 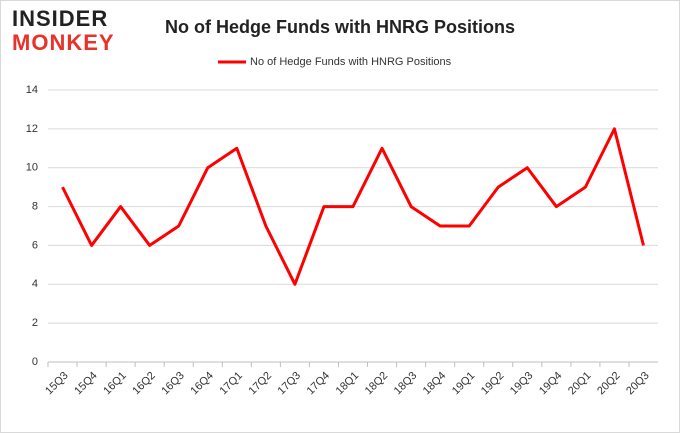 I want to click on y-tick-label: 8, so click(x=35, y=206).